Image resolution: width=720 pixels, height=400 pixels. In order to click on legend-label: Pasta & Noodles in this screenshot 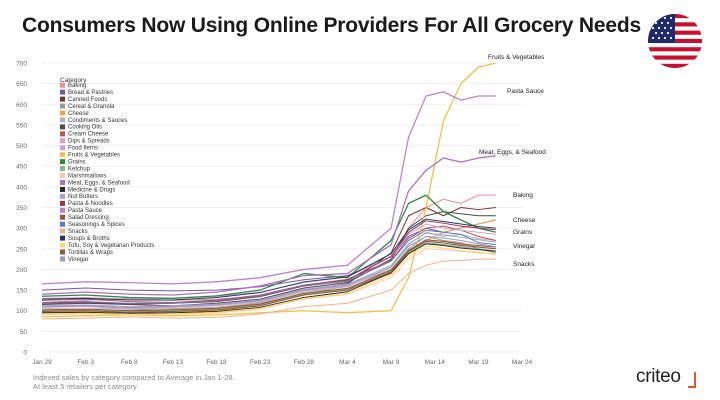, I will do `click(90, 204)`.